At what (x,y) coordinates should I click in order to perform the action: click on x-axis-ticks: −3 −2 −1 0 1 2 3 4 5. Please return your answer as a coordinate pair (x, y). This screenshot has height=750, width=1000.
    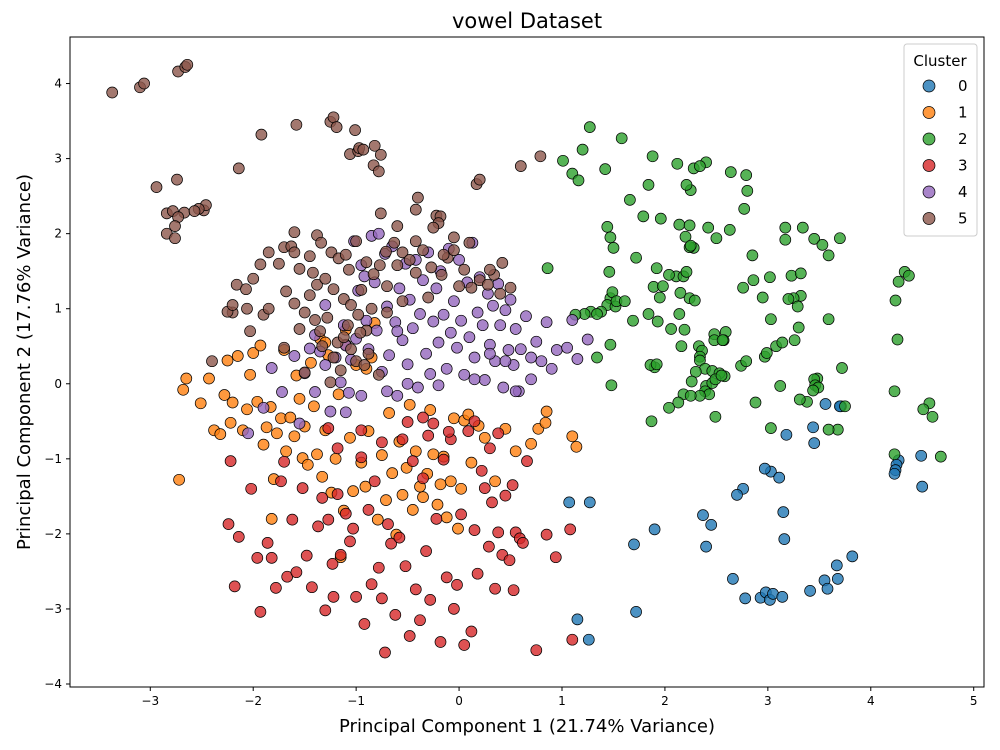
    Looking at the image, I should click on (559, 697).